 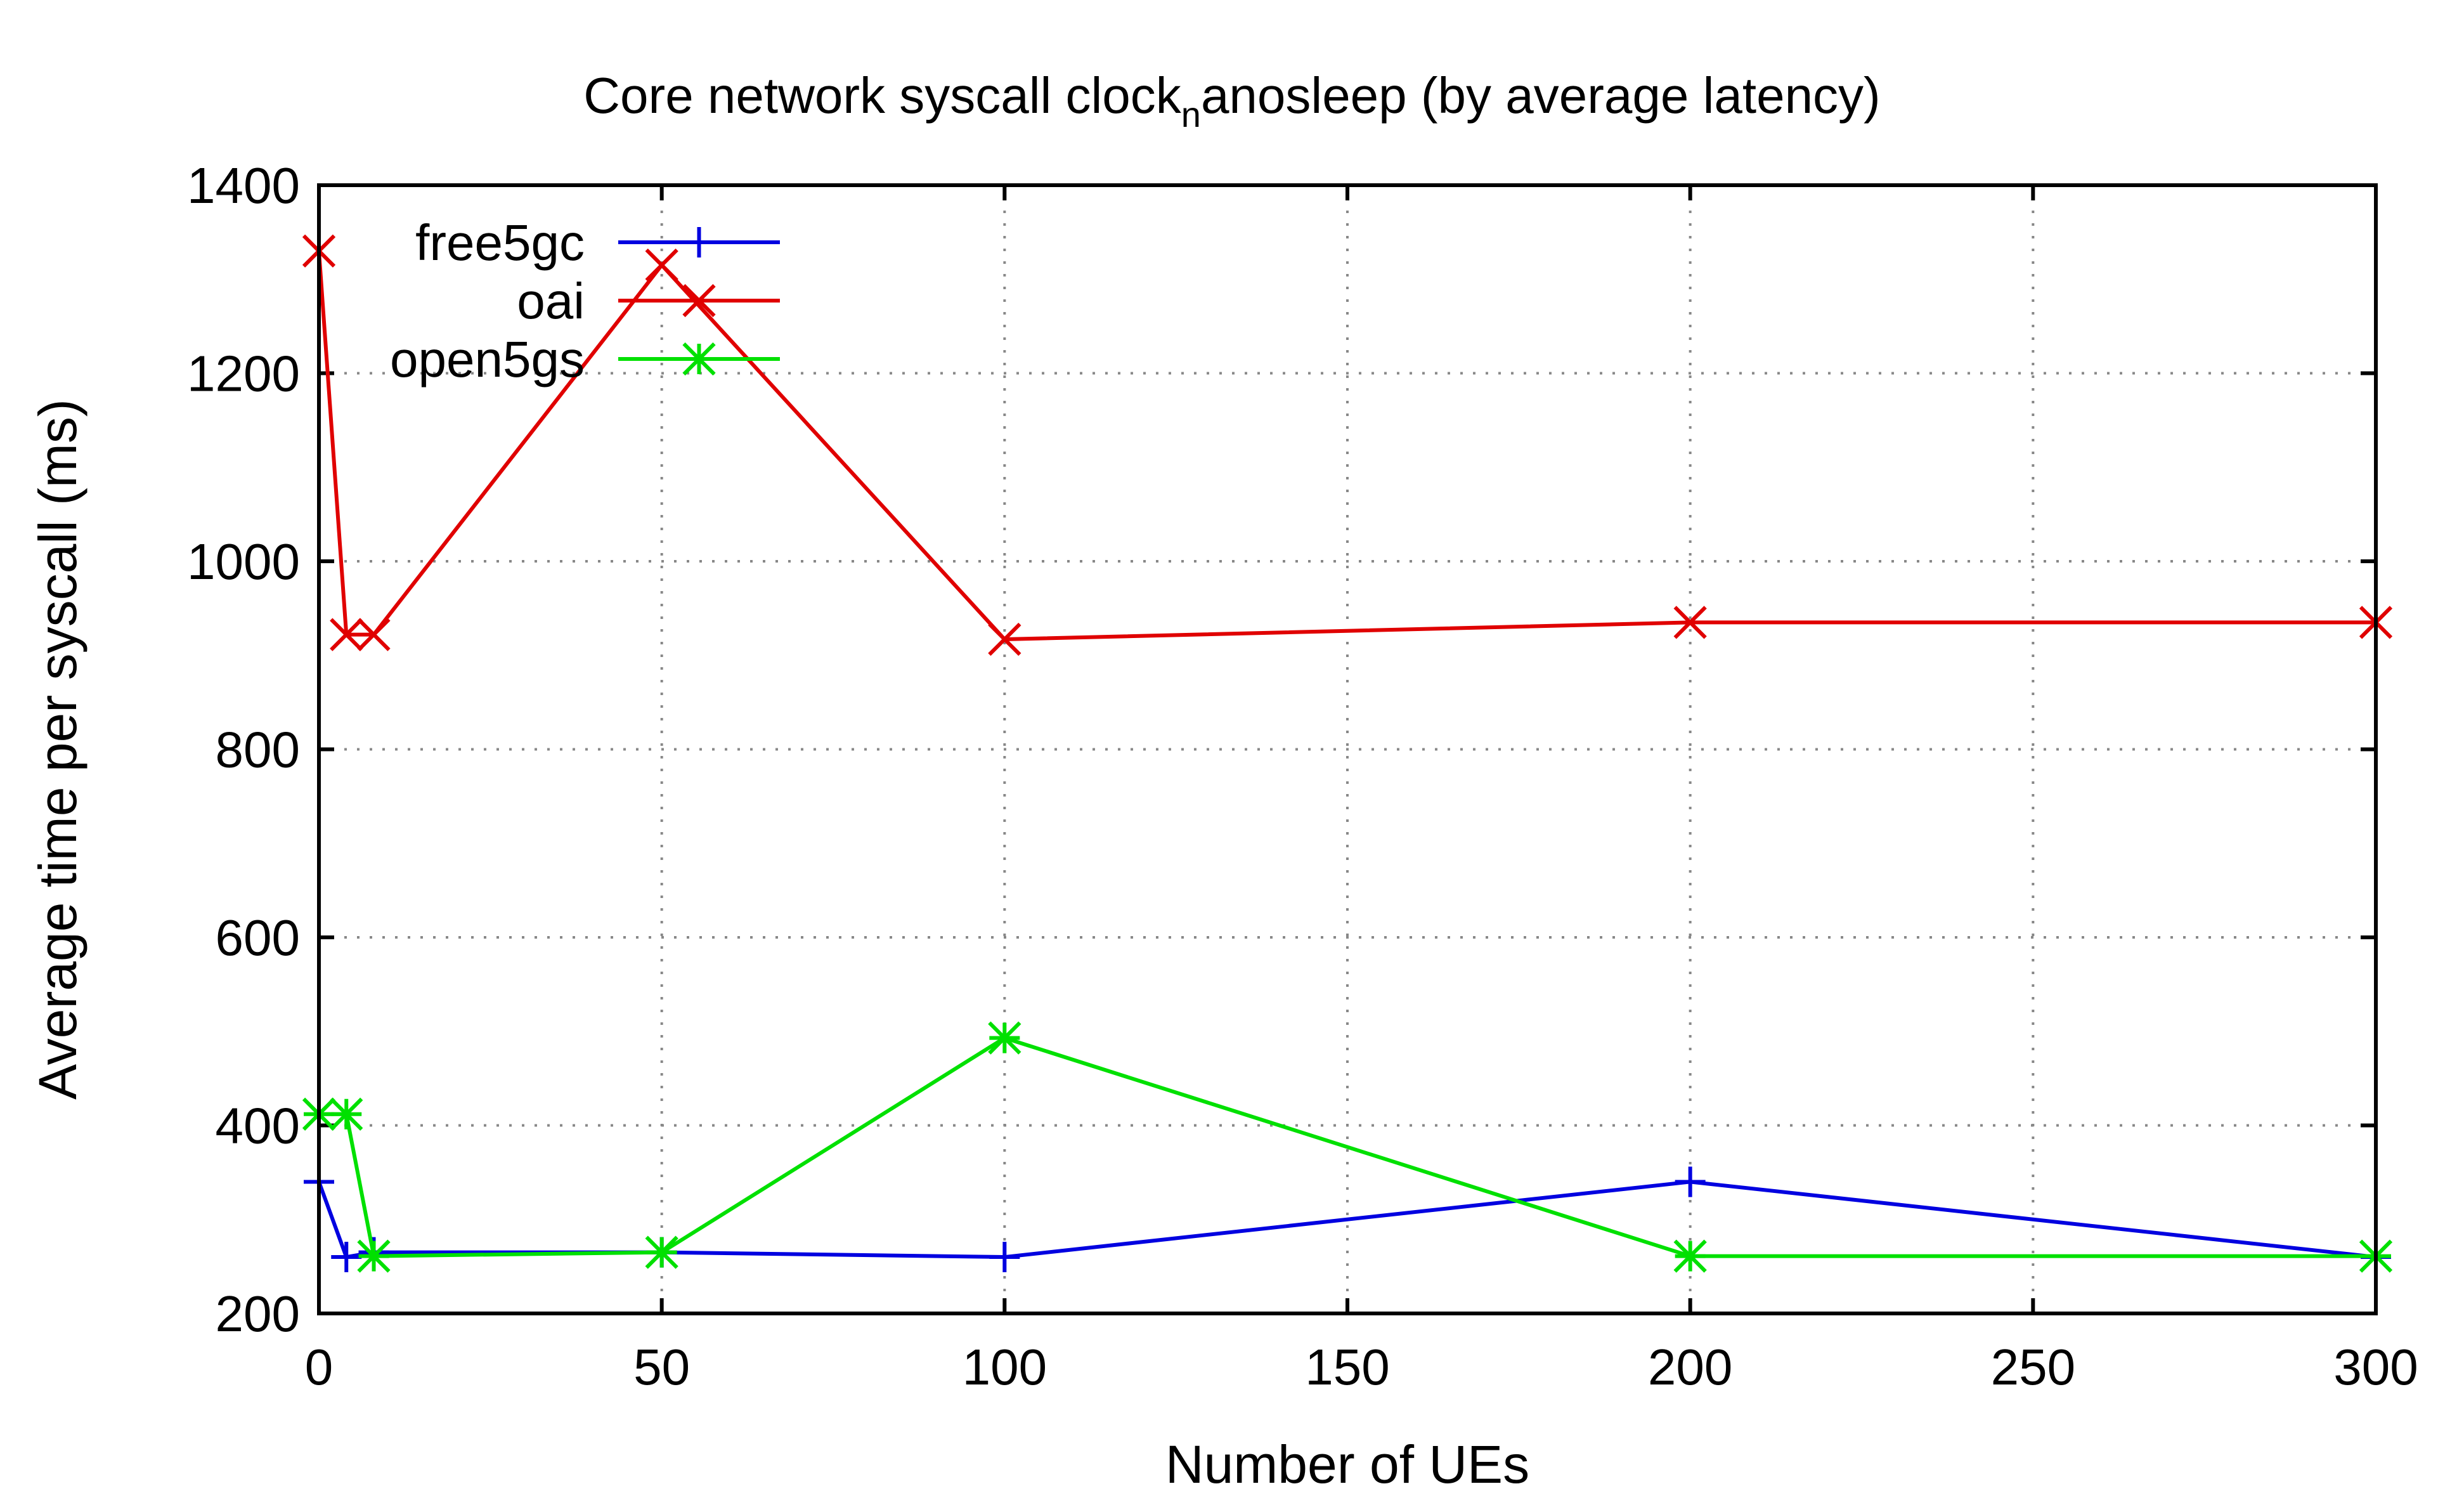 I want to click on legend-entry-open5gs: open5gs, so click(x=585, y=360).